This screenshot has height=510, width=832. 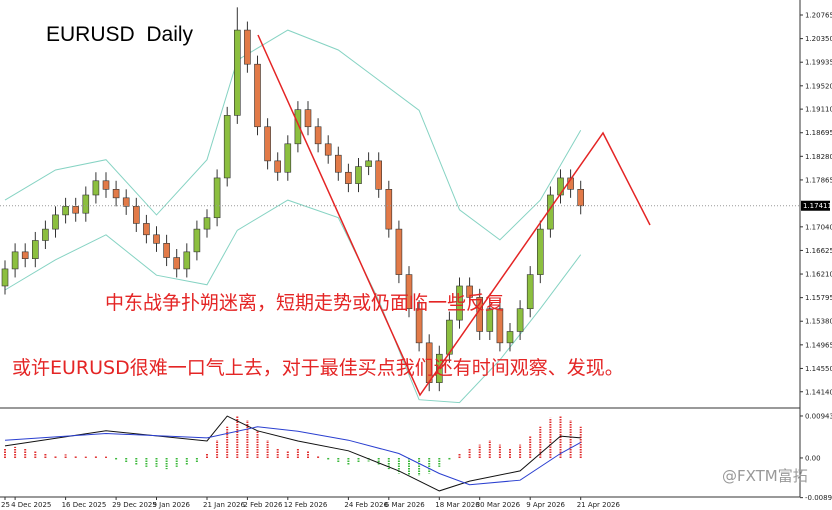 I want to click on chart-title: EURUSD Daily, so click(x=120, y=34).